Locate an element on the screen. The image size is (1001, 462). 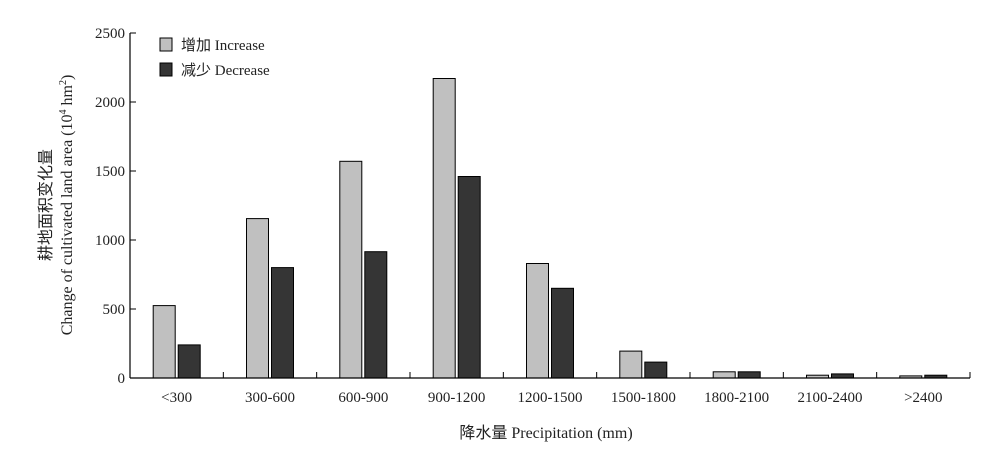
y-tick-label: 500 is located at coordinates (114, 310).